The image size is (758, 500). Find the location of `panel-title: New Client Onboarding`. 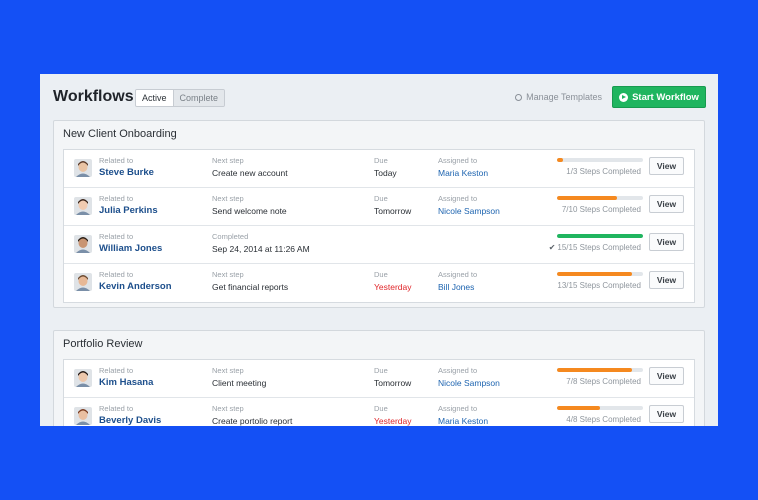

panel-title: New Client Onboarding is located at coordinates (120, 134).